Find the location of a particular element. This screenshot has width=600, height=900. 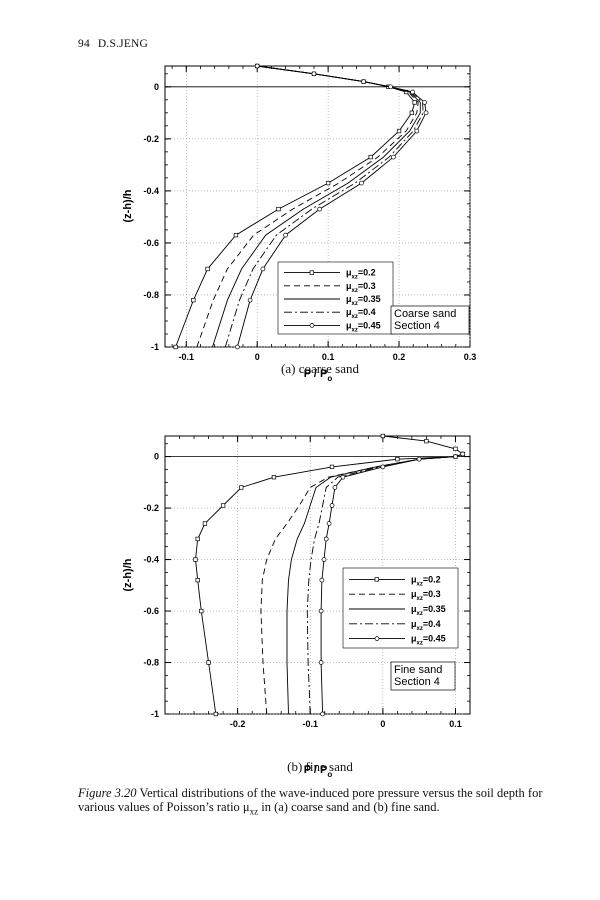

legend-marker-square is located at coordinates (376, 579).